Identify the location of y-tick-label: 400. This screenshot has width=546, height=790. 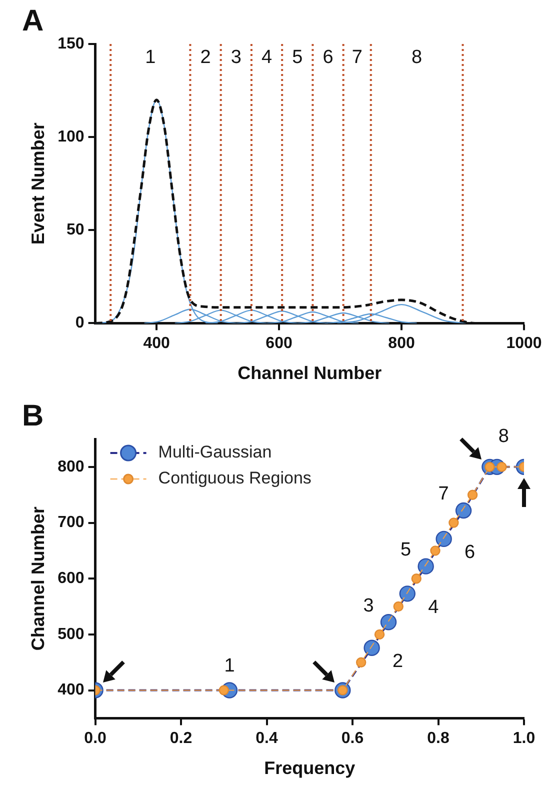
(71, 690).